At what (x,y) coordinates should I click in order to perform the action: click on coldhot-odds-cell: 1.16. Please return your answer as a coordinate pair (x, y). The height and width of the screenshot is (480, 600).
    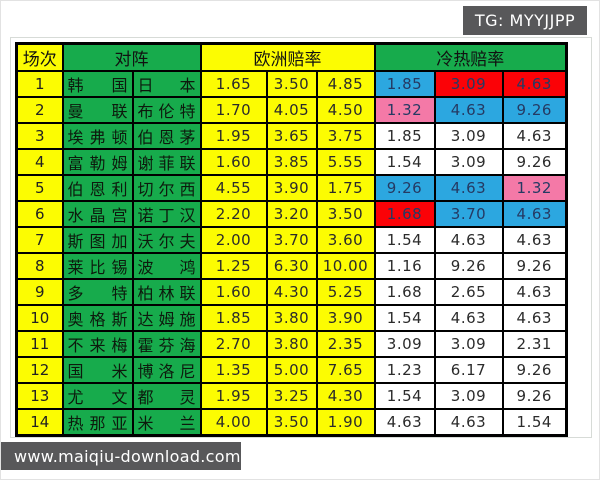
    Looking at the image, I should click on (404, 266).